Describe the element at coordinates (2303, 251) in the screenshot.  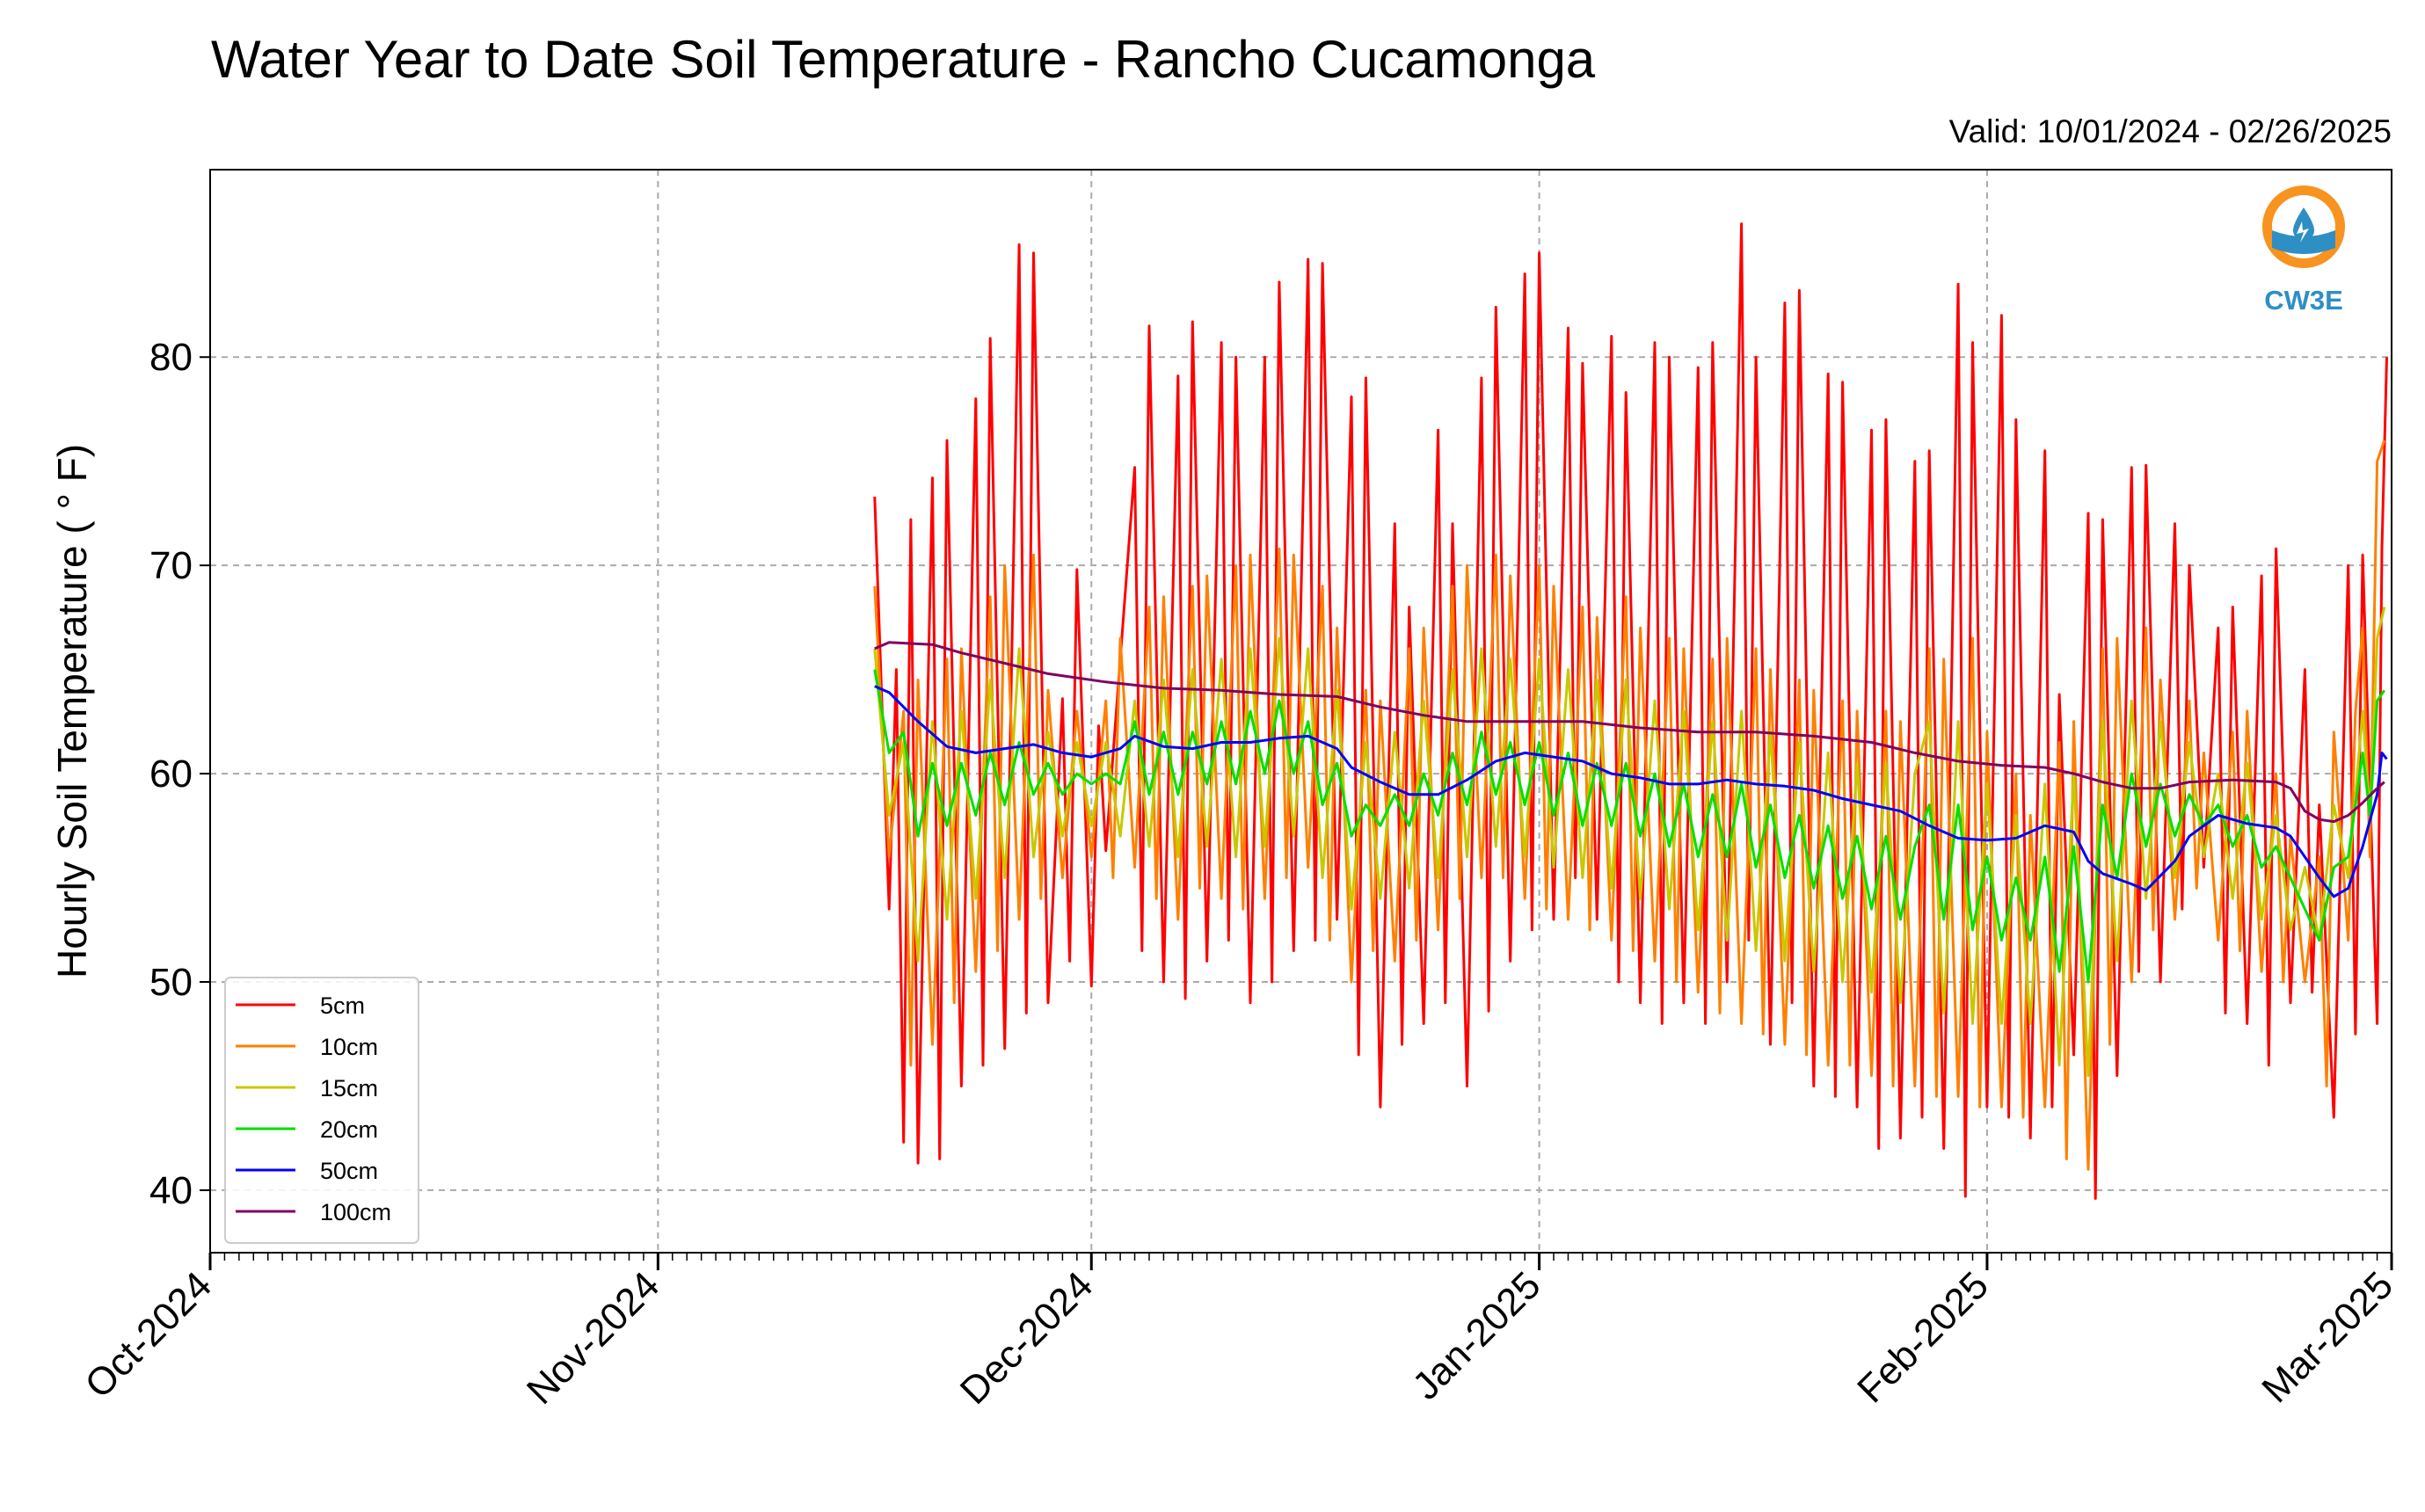
I see `cw3e-logo: CW3E` at that location.